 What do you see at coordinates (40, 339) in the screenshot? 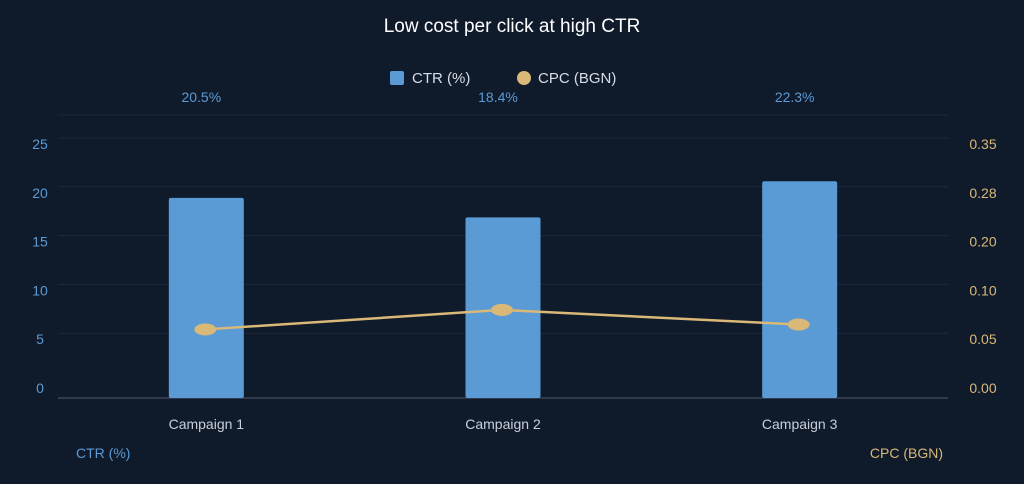
I see `y-left-tick-label: 5` at bounding box center [40, 339].